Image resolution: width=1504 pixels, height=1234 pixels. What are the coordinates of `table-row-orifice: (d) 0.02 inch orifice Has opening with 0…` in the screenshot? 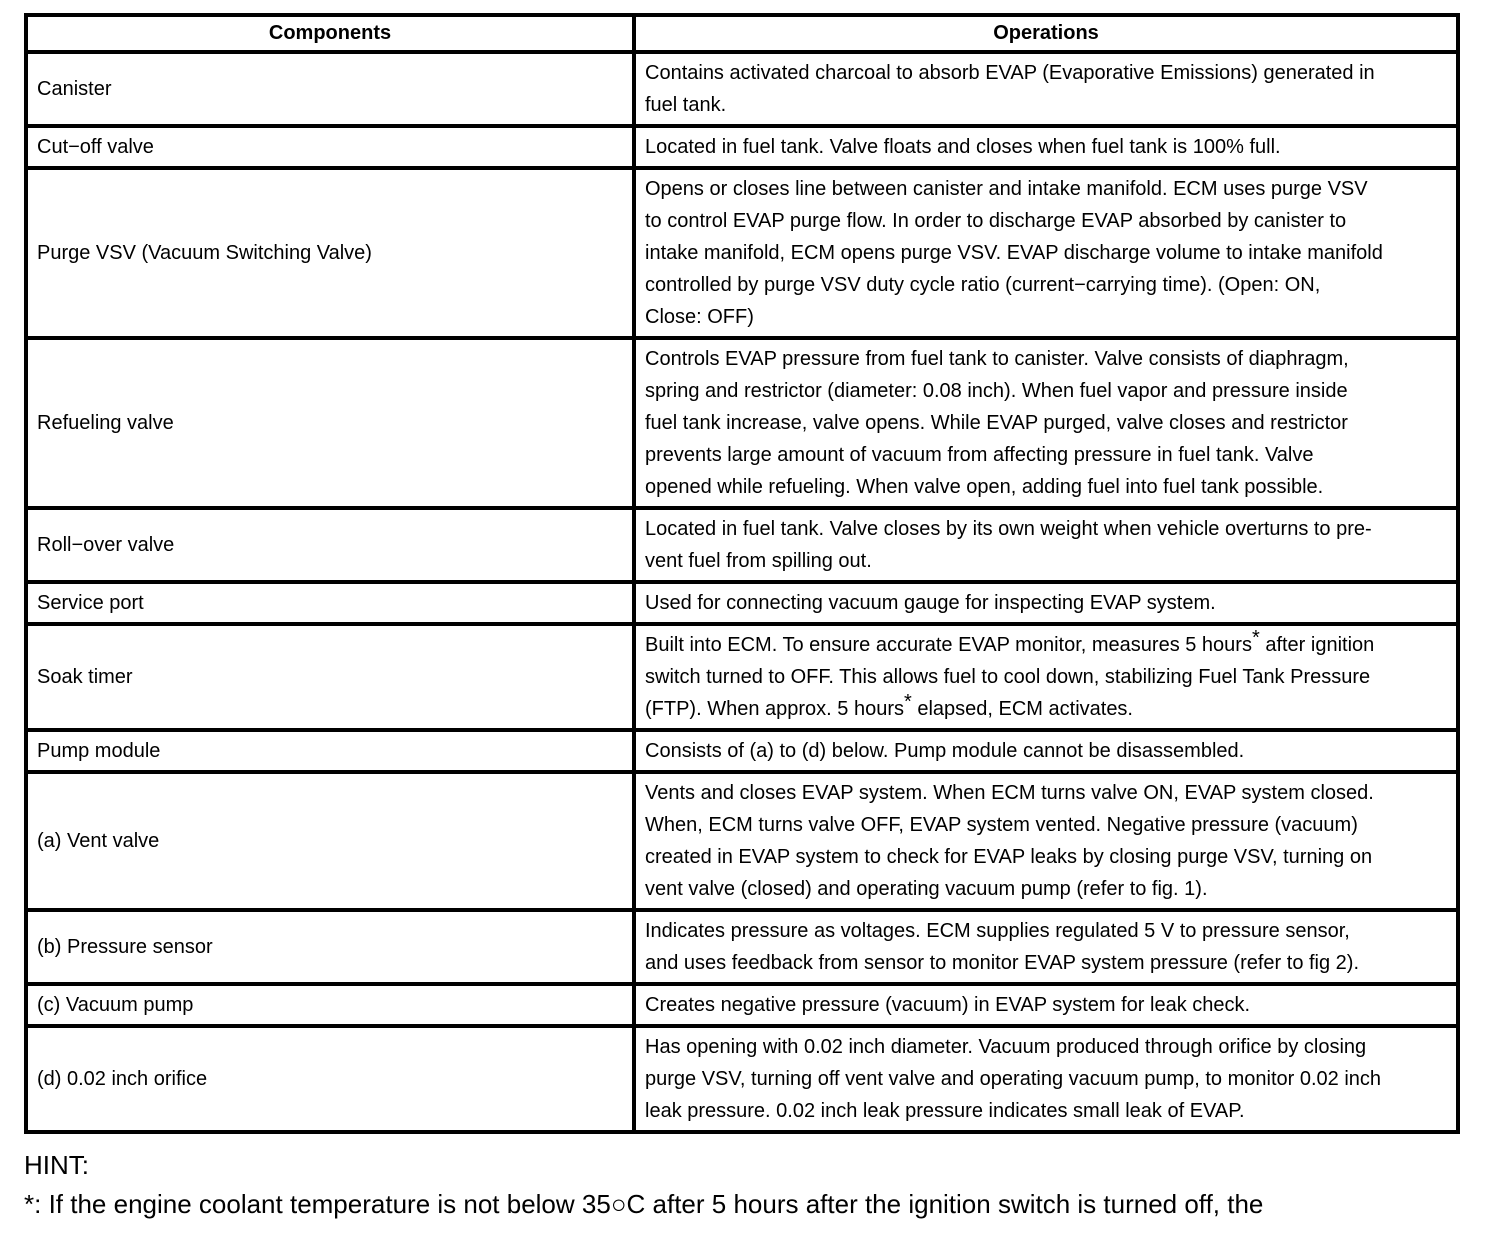 It's located at (742, 1079).